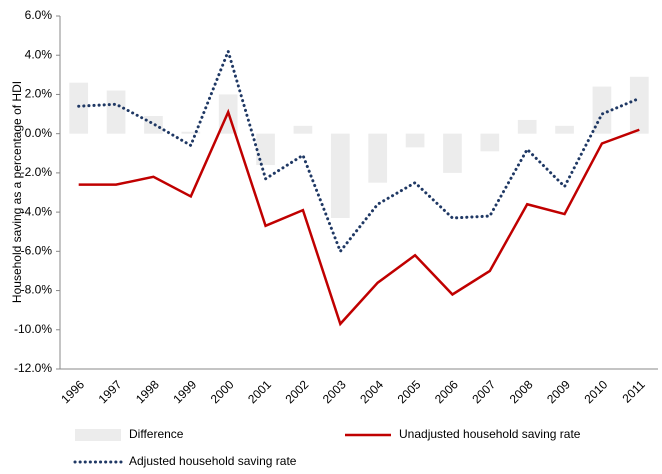 The image size is (662, 474). Describe the element at coordinates (213, 461) in the screenshot. I see `legend-label: Adjusted household saving rate` at that location.